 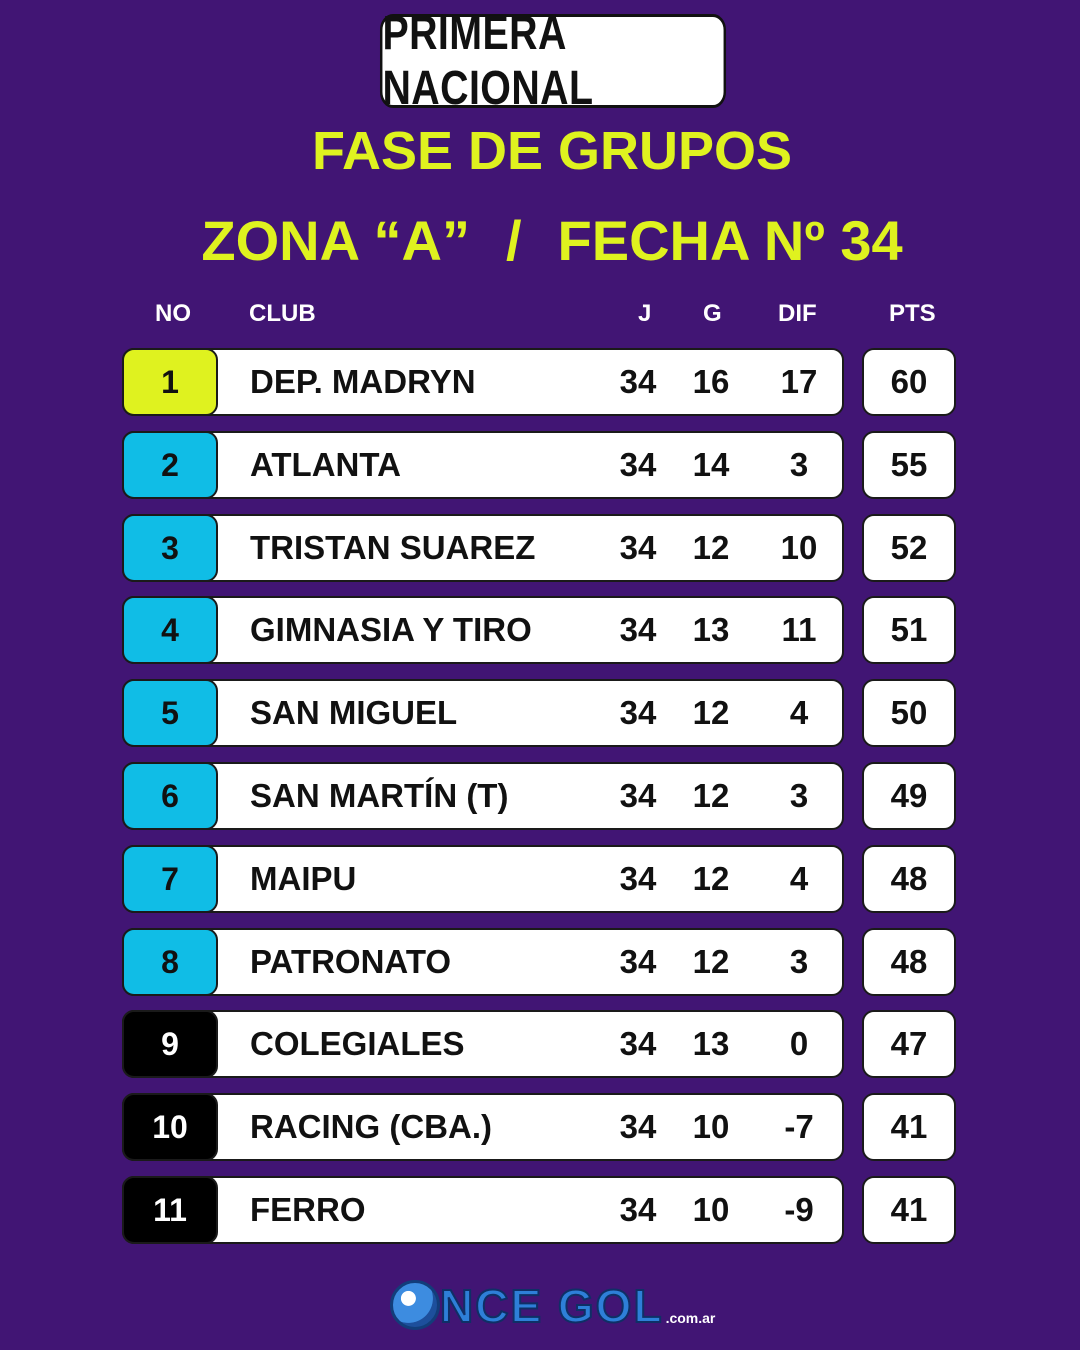 What do you see at coordinates (379, 795) in the screenshot?
I see `club-name: SAN MARTÍN (T)` at bounding box center [379, 795].